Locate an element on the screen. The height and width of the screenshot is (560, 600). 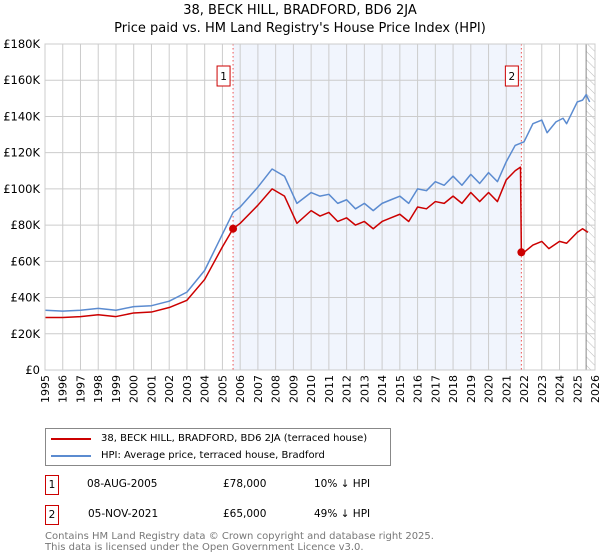
future-hatch is located at coordinates (590, 207).